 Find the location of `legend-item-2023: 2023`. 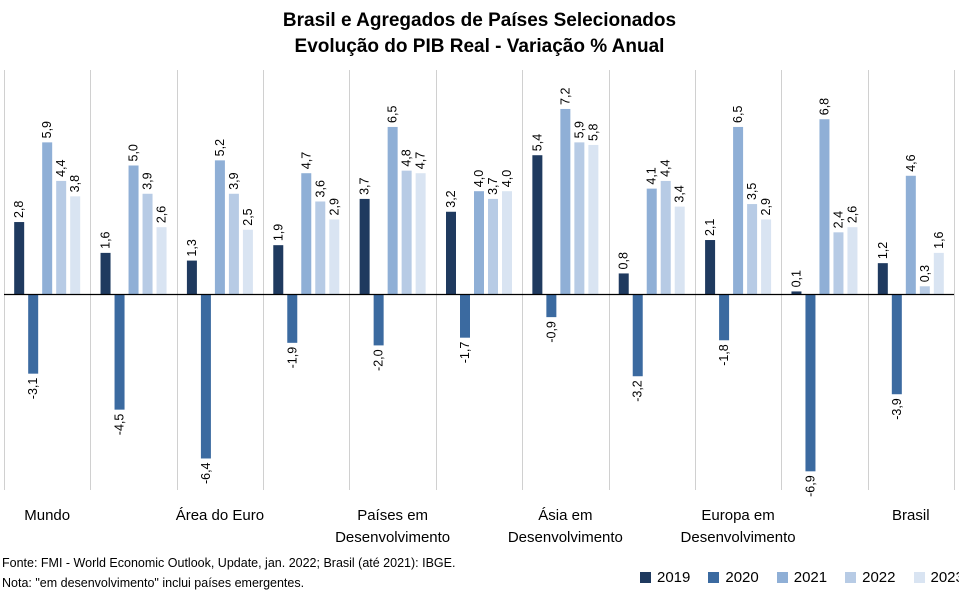

legend-item-2023: 2023 is located at coordinates (936, 577).